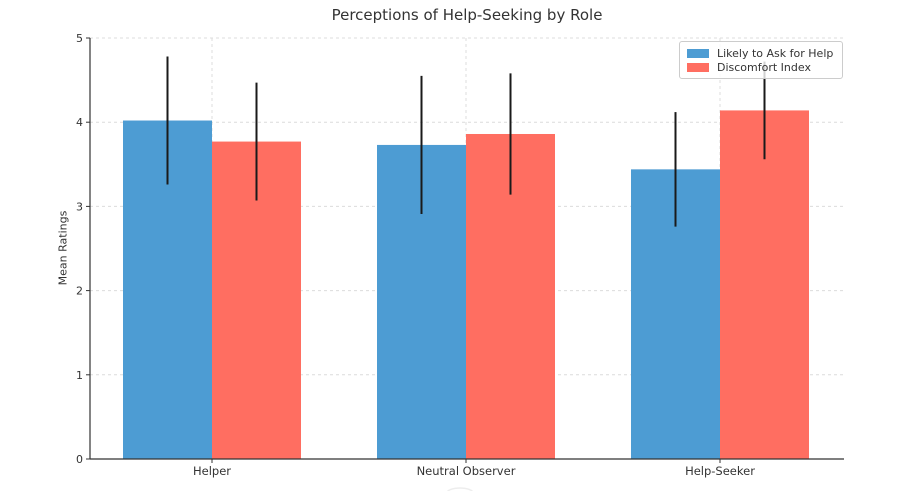  I want to click on y-tick-label: 5, so click(79, 38).